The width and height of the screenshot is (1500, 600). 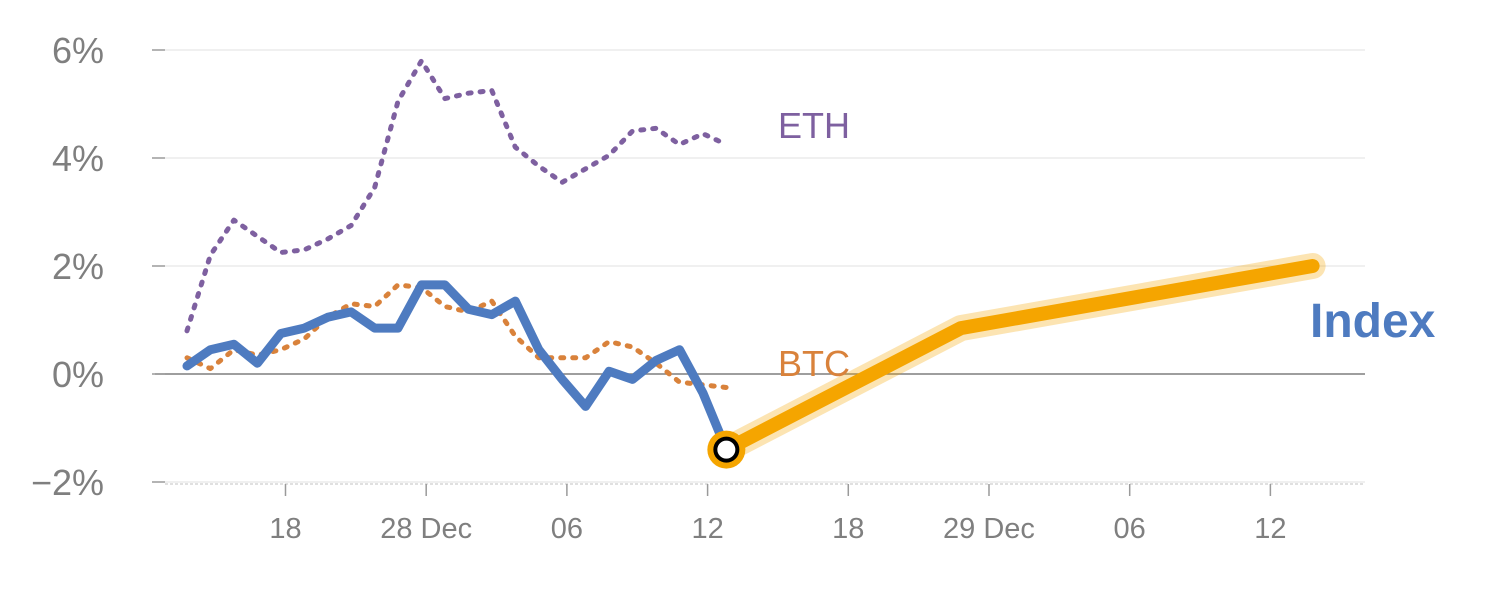 I want to click on index-series-label: Index, so click(x=1373, y=321).